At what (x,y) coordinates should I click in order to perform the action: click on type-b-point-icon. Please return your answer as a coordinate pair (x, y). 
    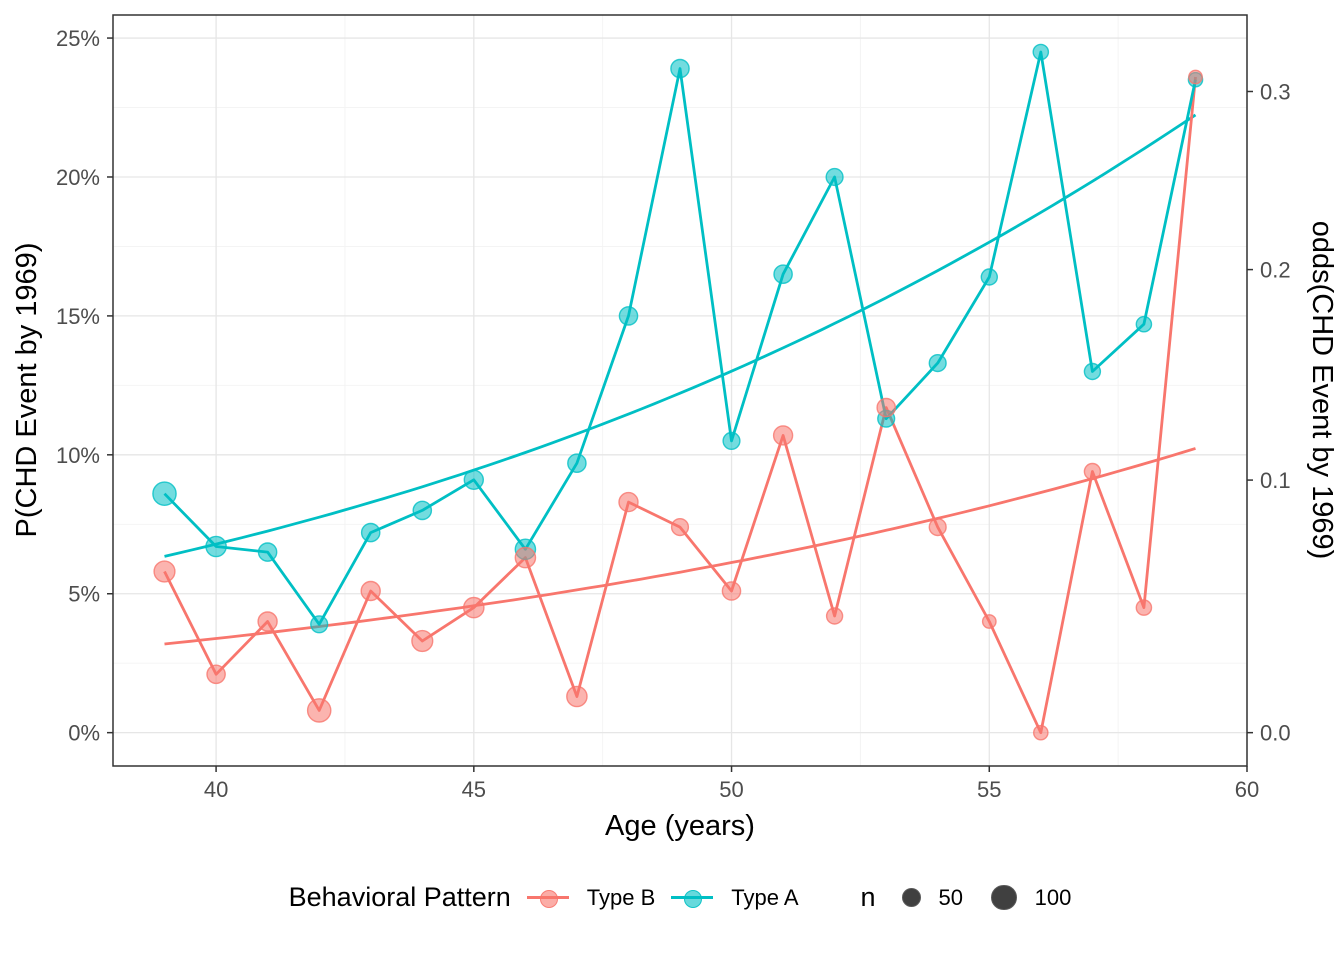
    Looking at the image, I should click on (548, 898).